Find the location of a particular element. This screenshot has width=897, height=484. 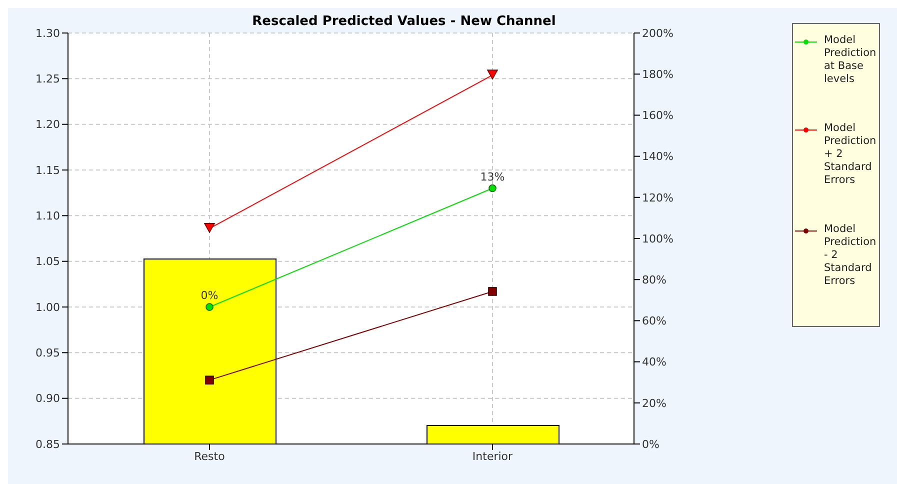

y2-tick-label: 140% is located at coordinates (658, 157).